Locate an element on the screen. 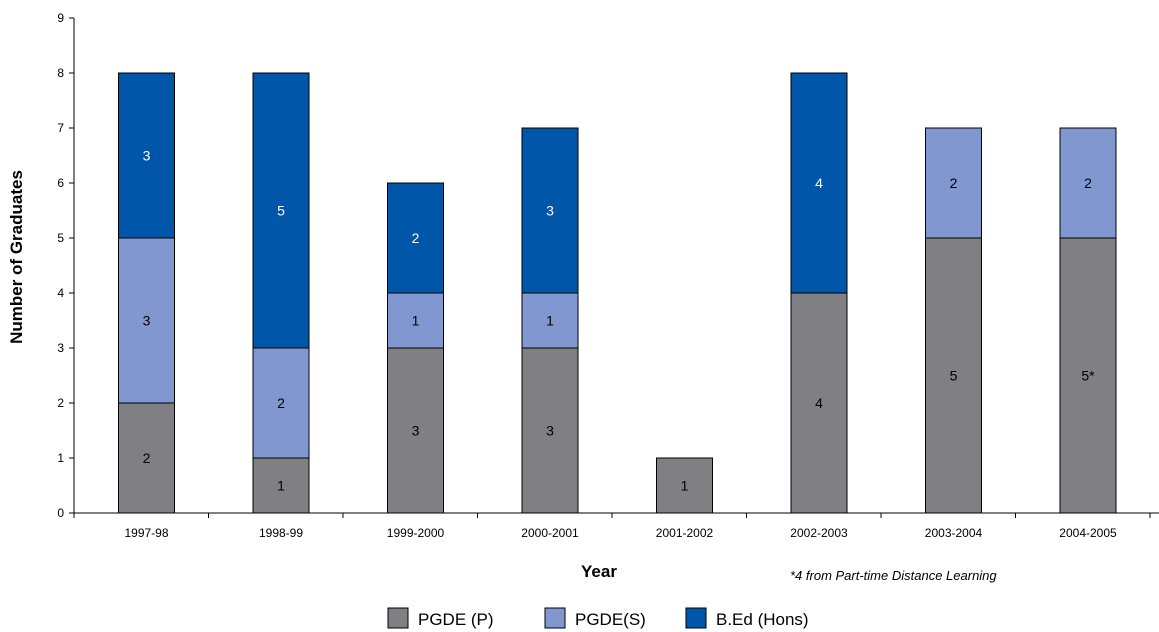 The image size is (1159, 632). legend-label: B.Ed (Hons) is located at coordinates (762, 619).